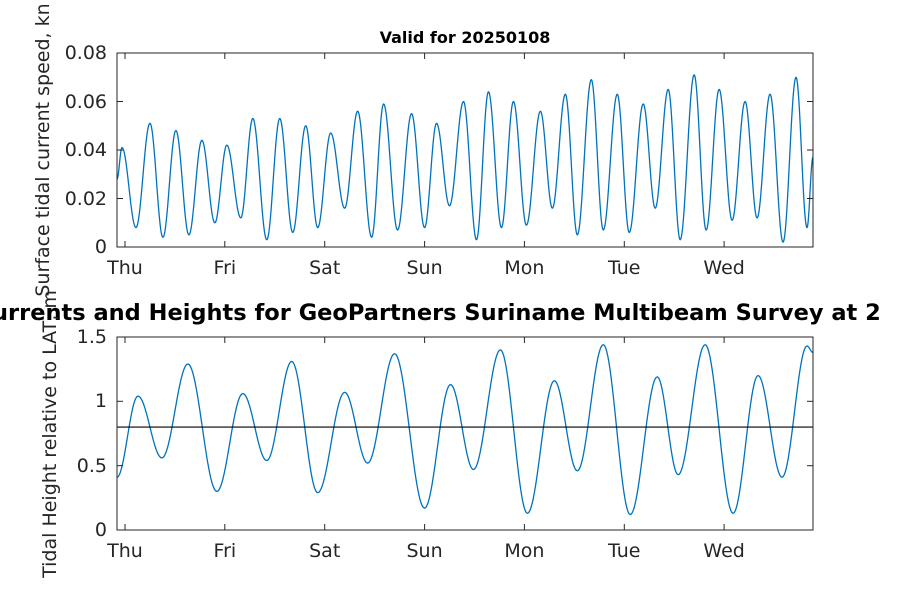 The height and width of the screenshot is (600, 900). Describe the element at coordinates (85, 198) in the screenshot. I see `y-tick-label: 0.02` at that location.